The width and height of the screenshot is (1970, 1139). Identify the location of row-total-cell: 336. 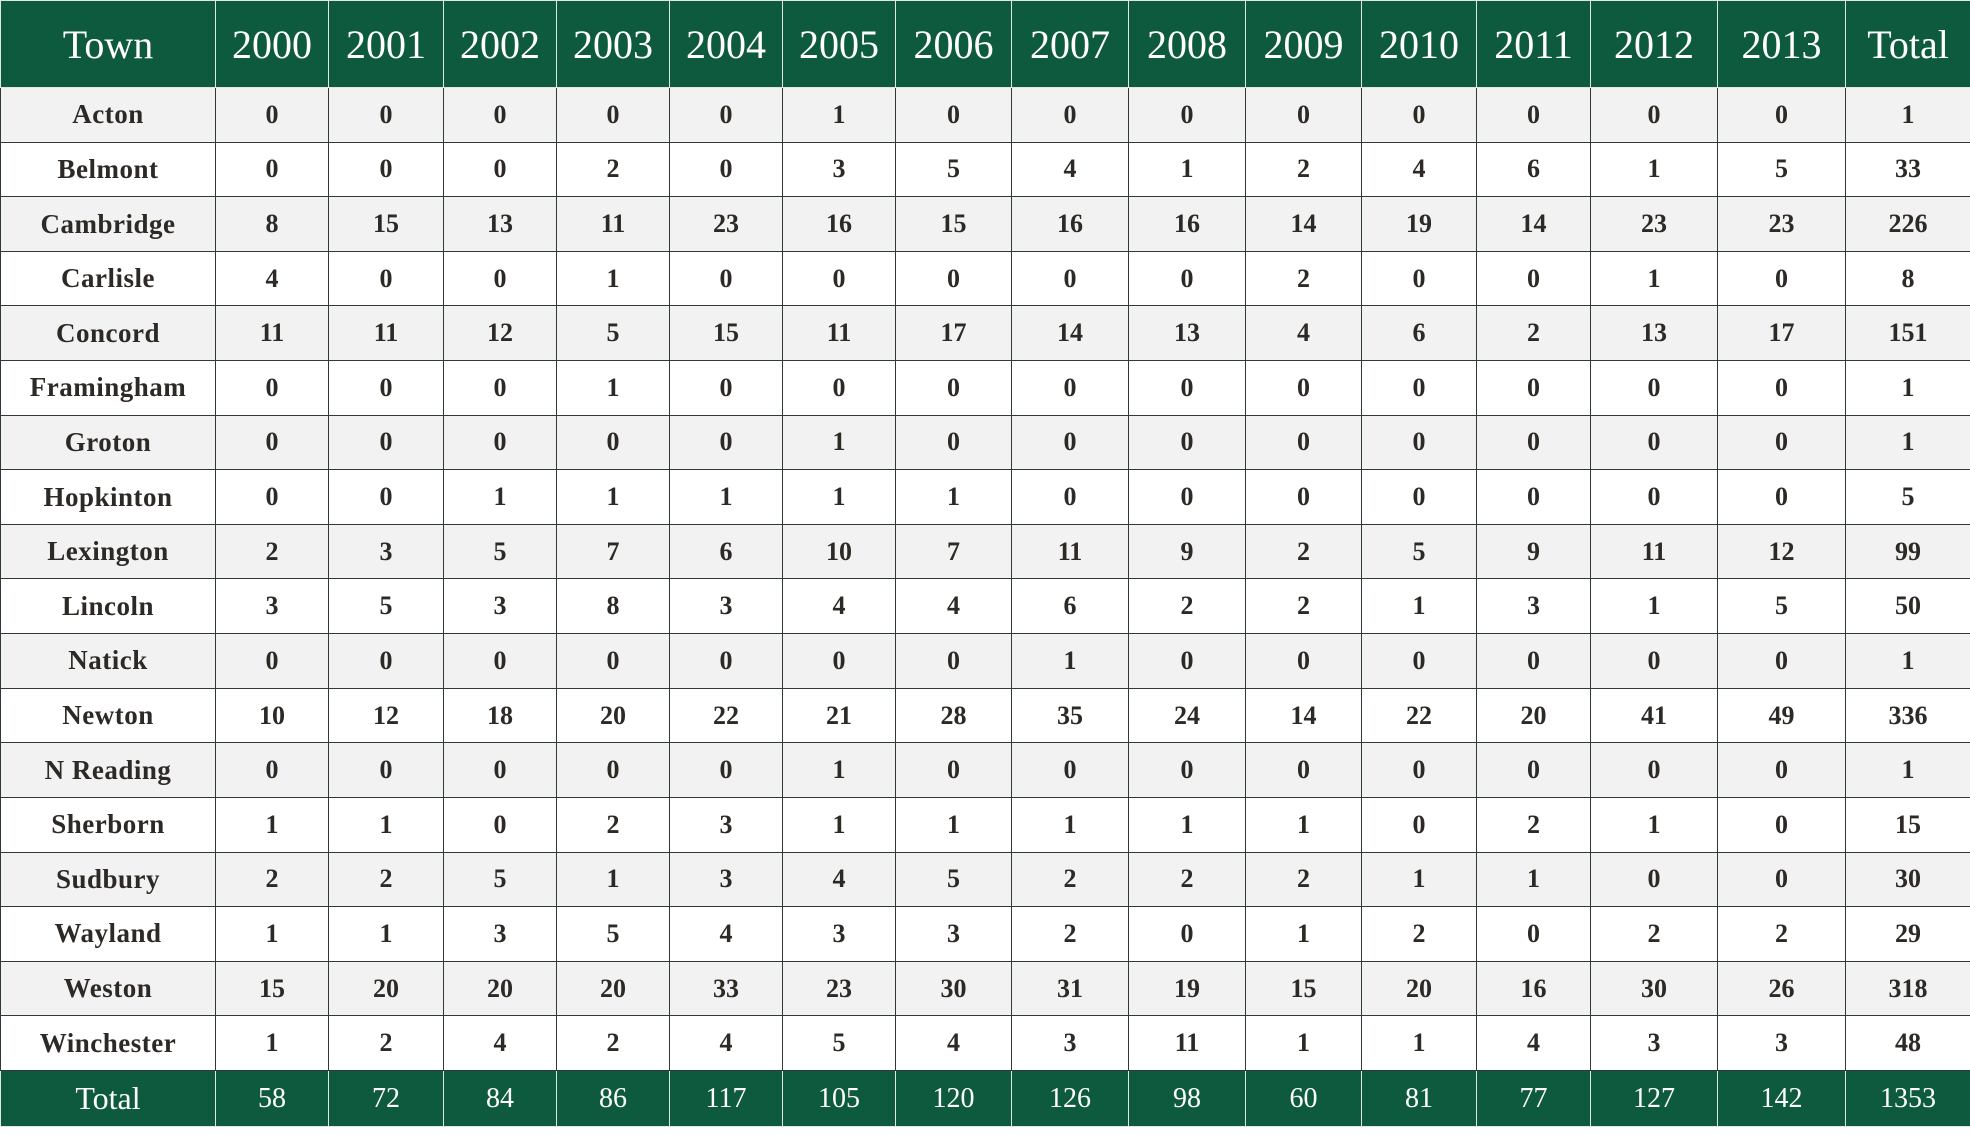
(1907, 715).